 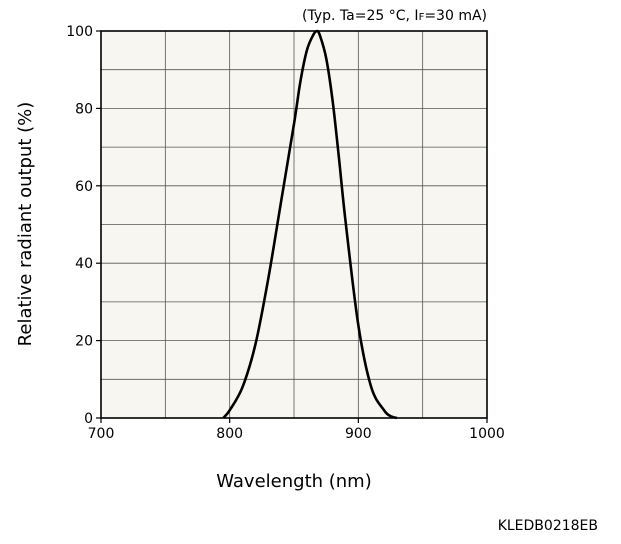 What do you see at coordinates (79, 225) in the screenshot?
I see `y-tick-labels: 0 20 40 60 80 100` at bounding box center [79, 225].